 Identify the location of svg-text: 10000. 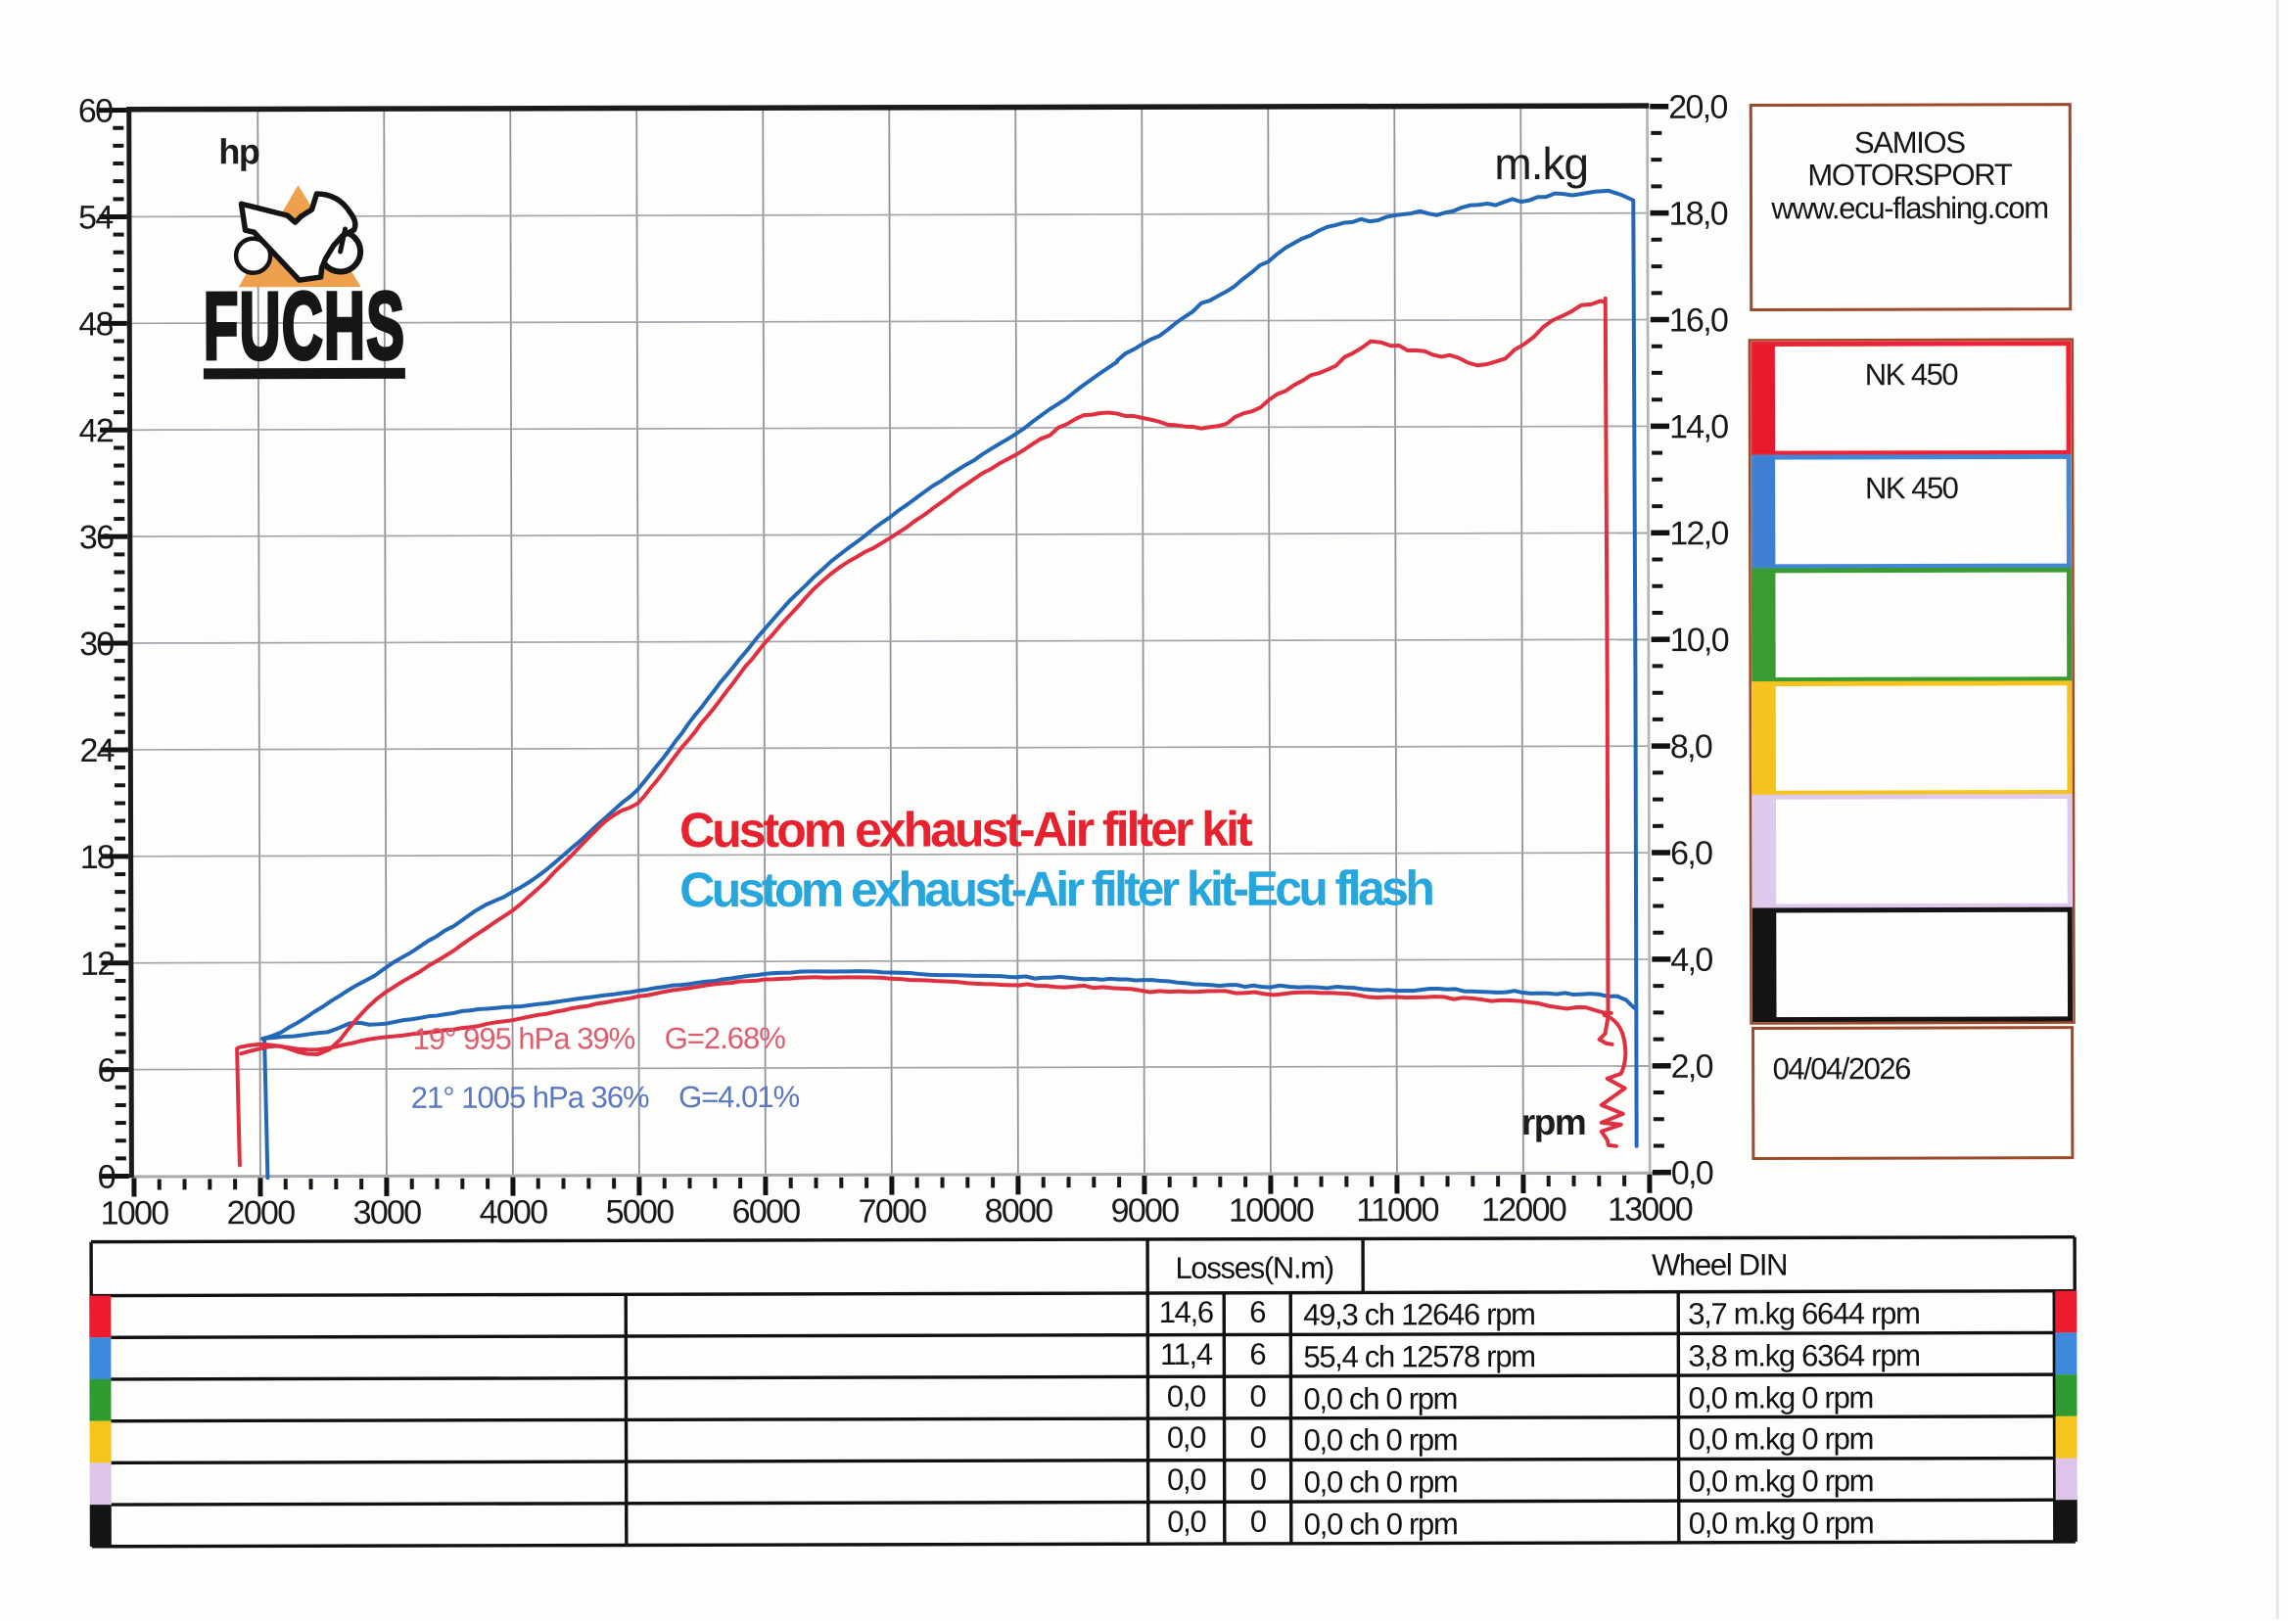
(1271, 1211).